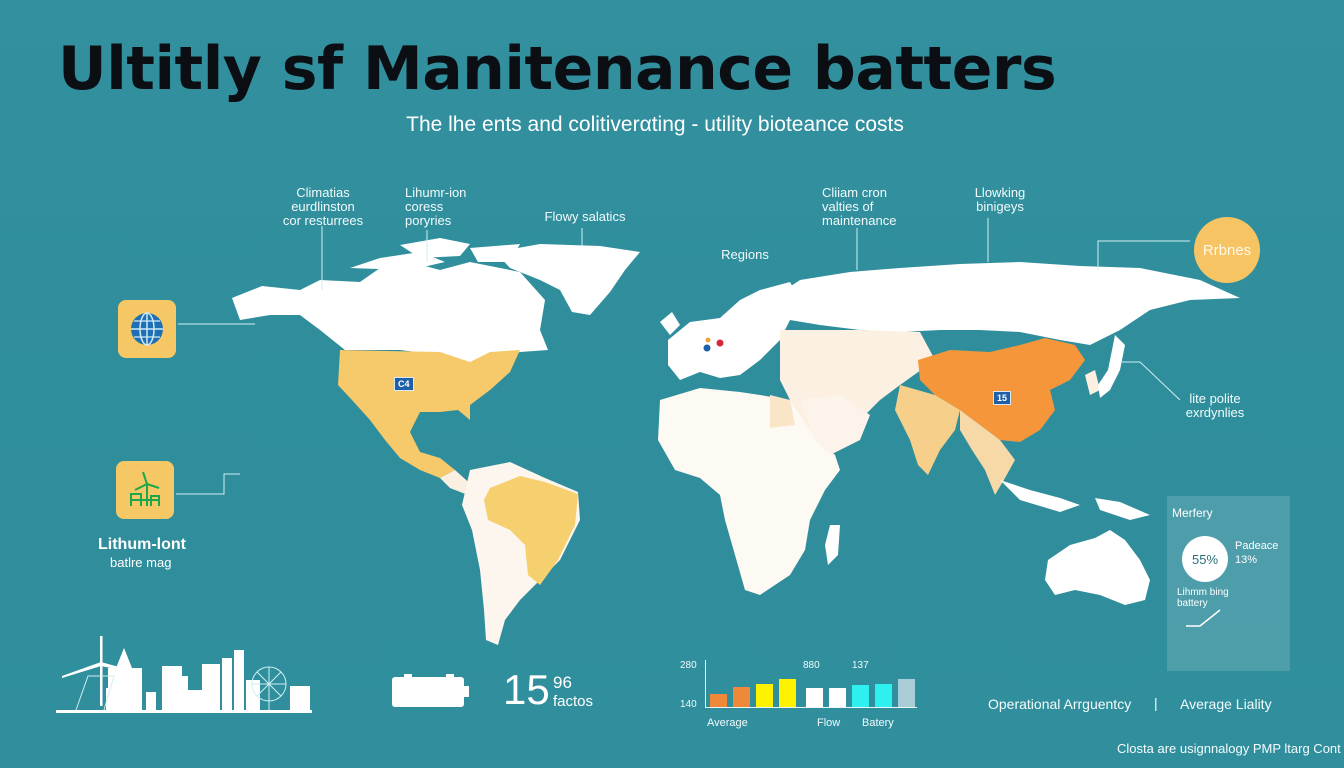 The image size is (1344, 768). I want to click on map-india, so click(927, 430).